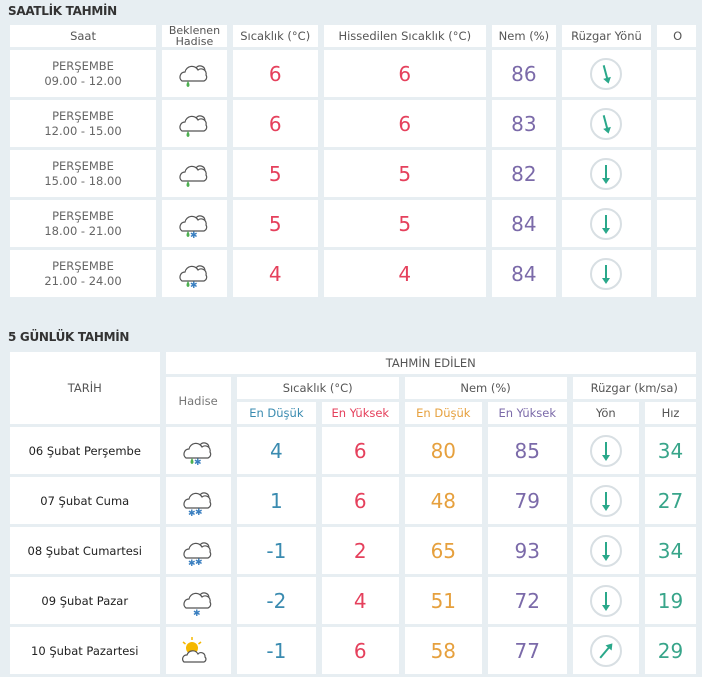  I want to click on cloud-snow-icon: ✱ ✱, so click(197, 554).